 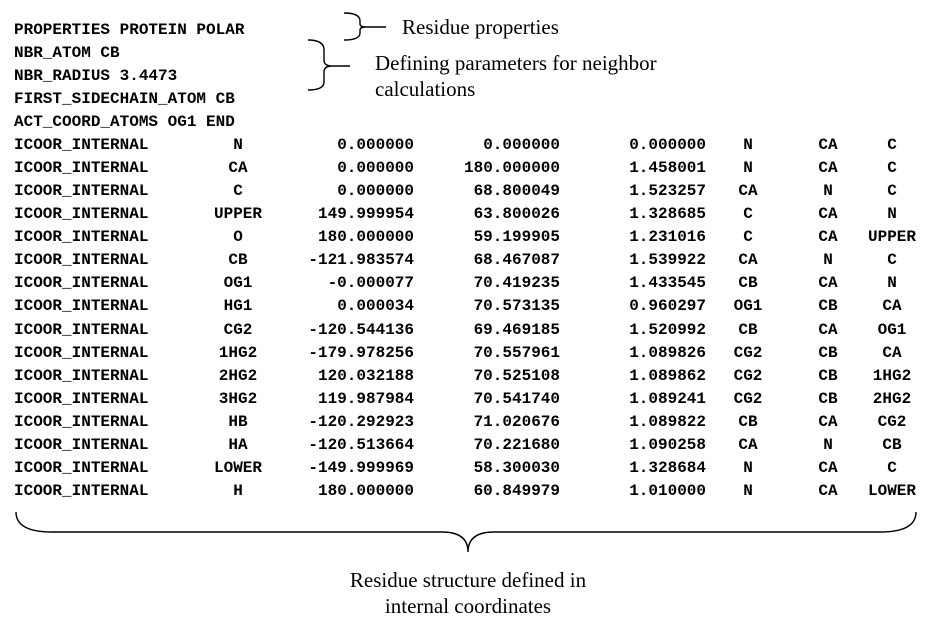 What do you see at coordinates (892, 375) in the screenshot?
I see `cell-stub3: 1HG2` at bounding box center [892, 375].